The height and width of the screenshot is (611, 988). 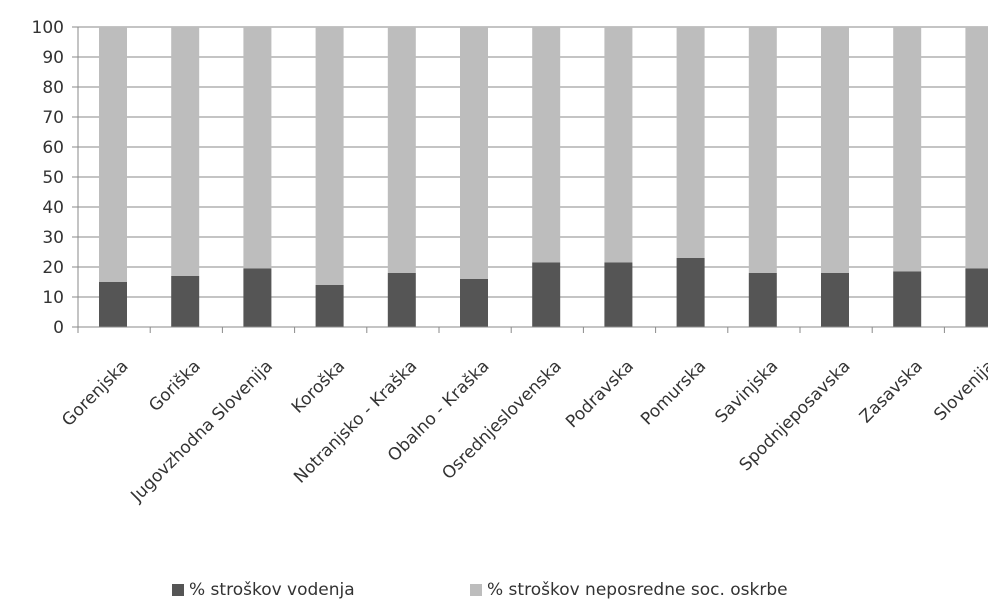 I want to click on y-tick-label: 80, so click(x=53, y=88).